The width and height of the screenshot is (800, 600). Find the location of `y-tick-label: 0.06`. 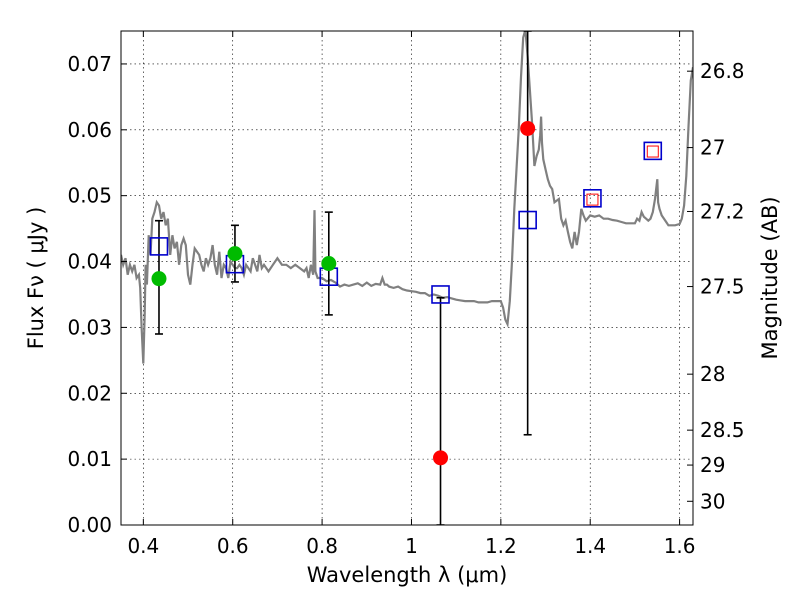

y-tick-label: 0.06 is located at coordinates (89, 130).